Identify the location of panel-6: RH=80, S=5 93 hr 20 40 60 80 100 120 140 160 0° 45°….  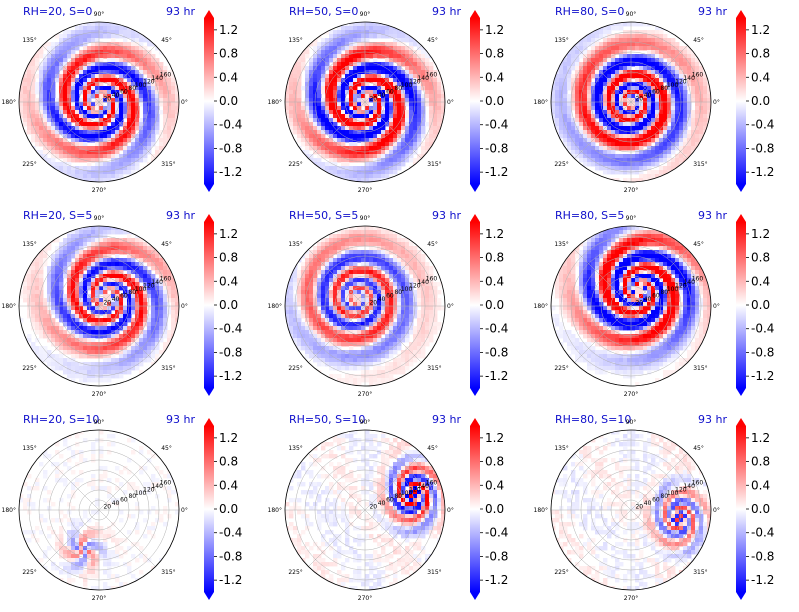
(665, 306).